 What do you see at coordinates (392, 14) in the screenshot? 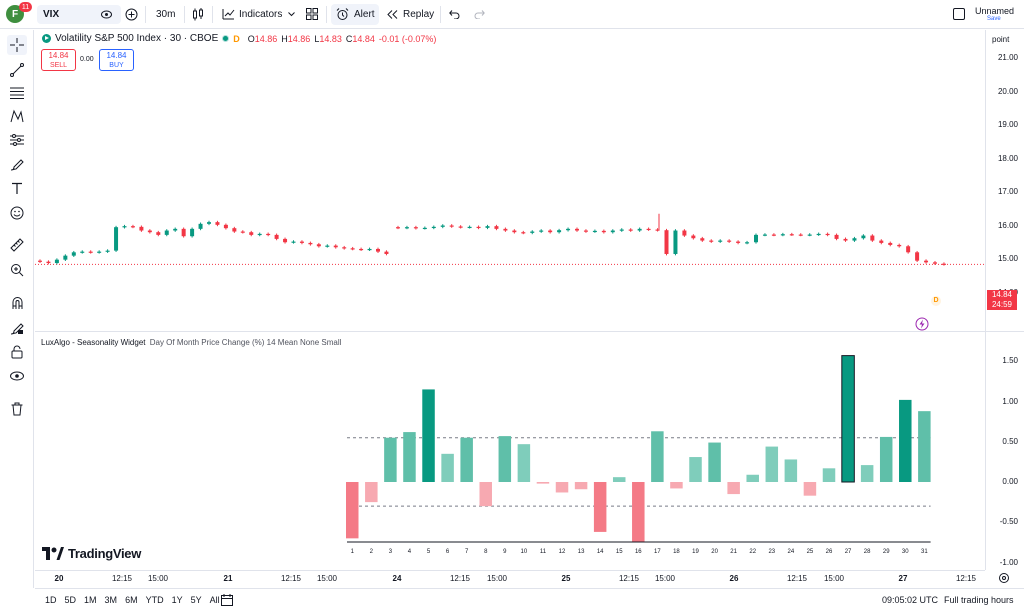
I see `replay-icon` at bounding box center [392, 14].